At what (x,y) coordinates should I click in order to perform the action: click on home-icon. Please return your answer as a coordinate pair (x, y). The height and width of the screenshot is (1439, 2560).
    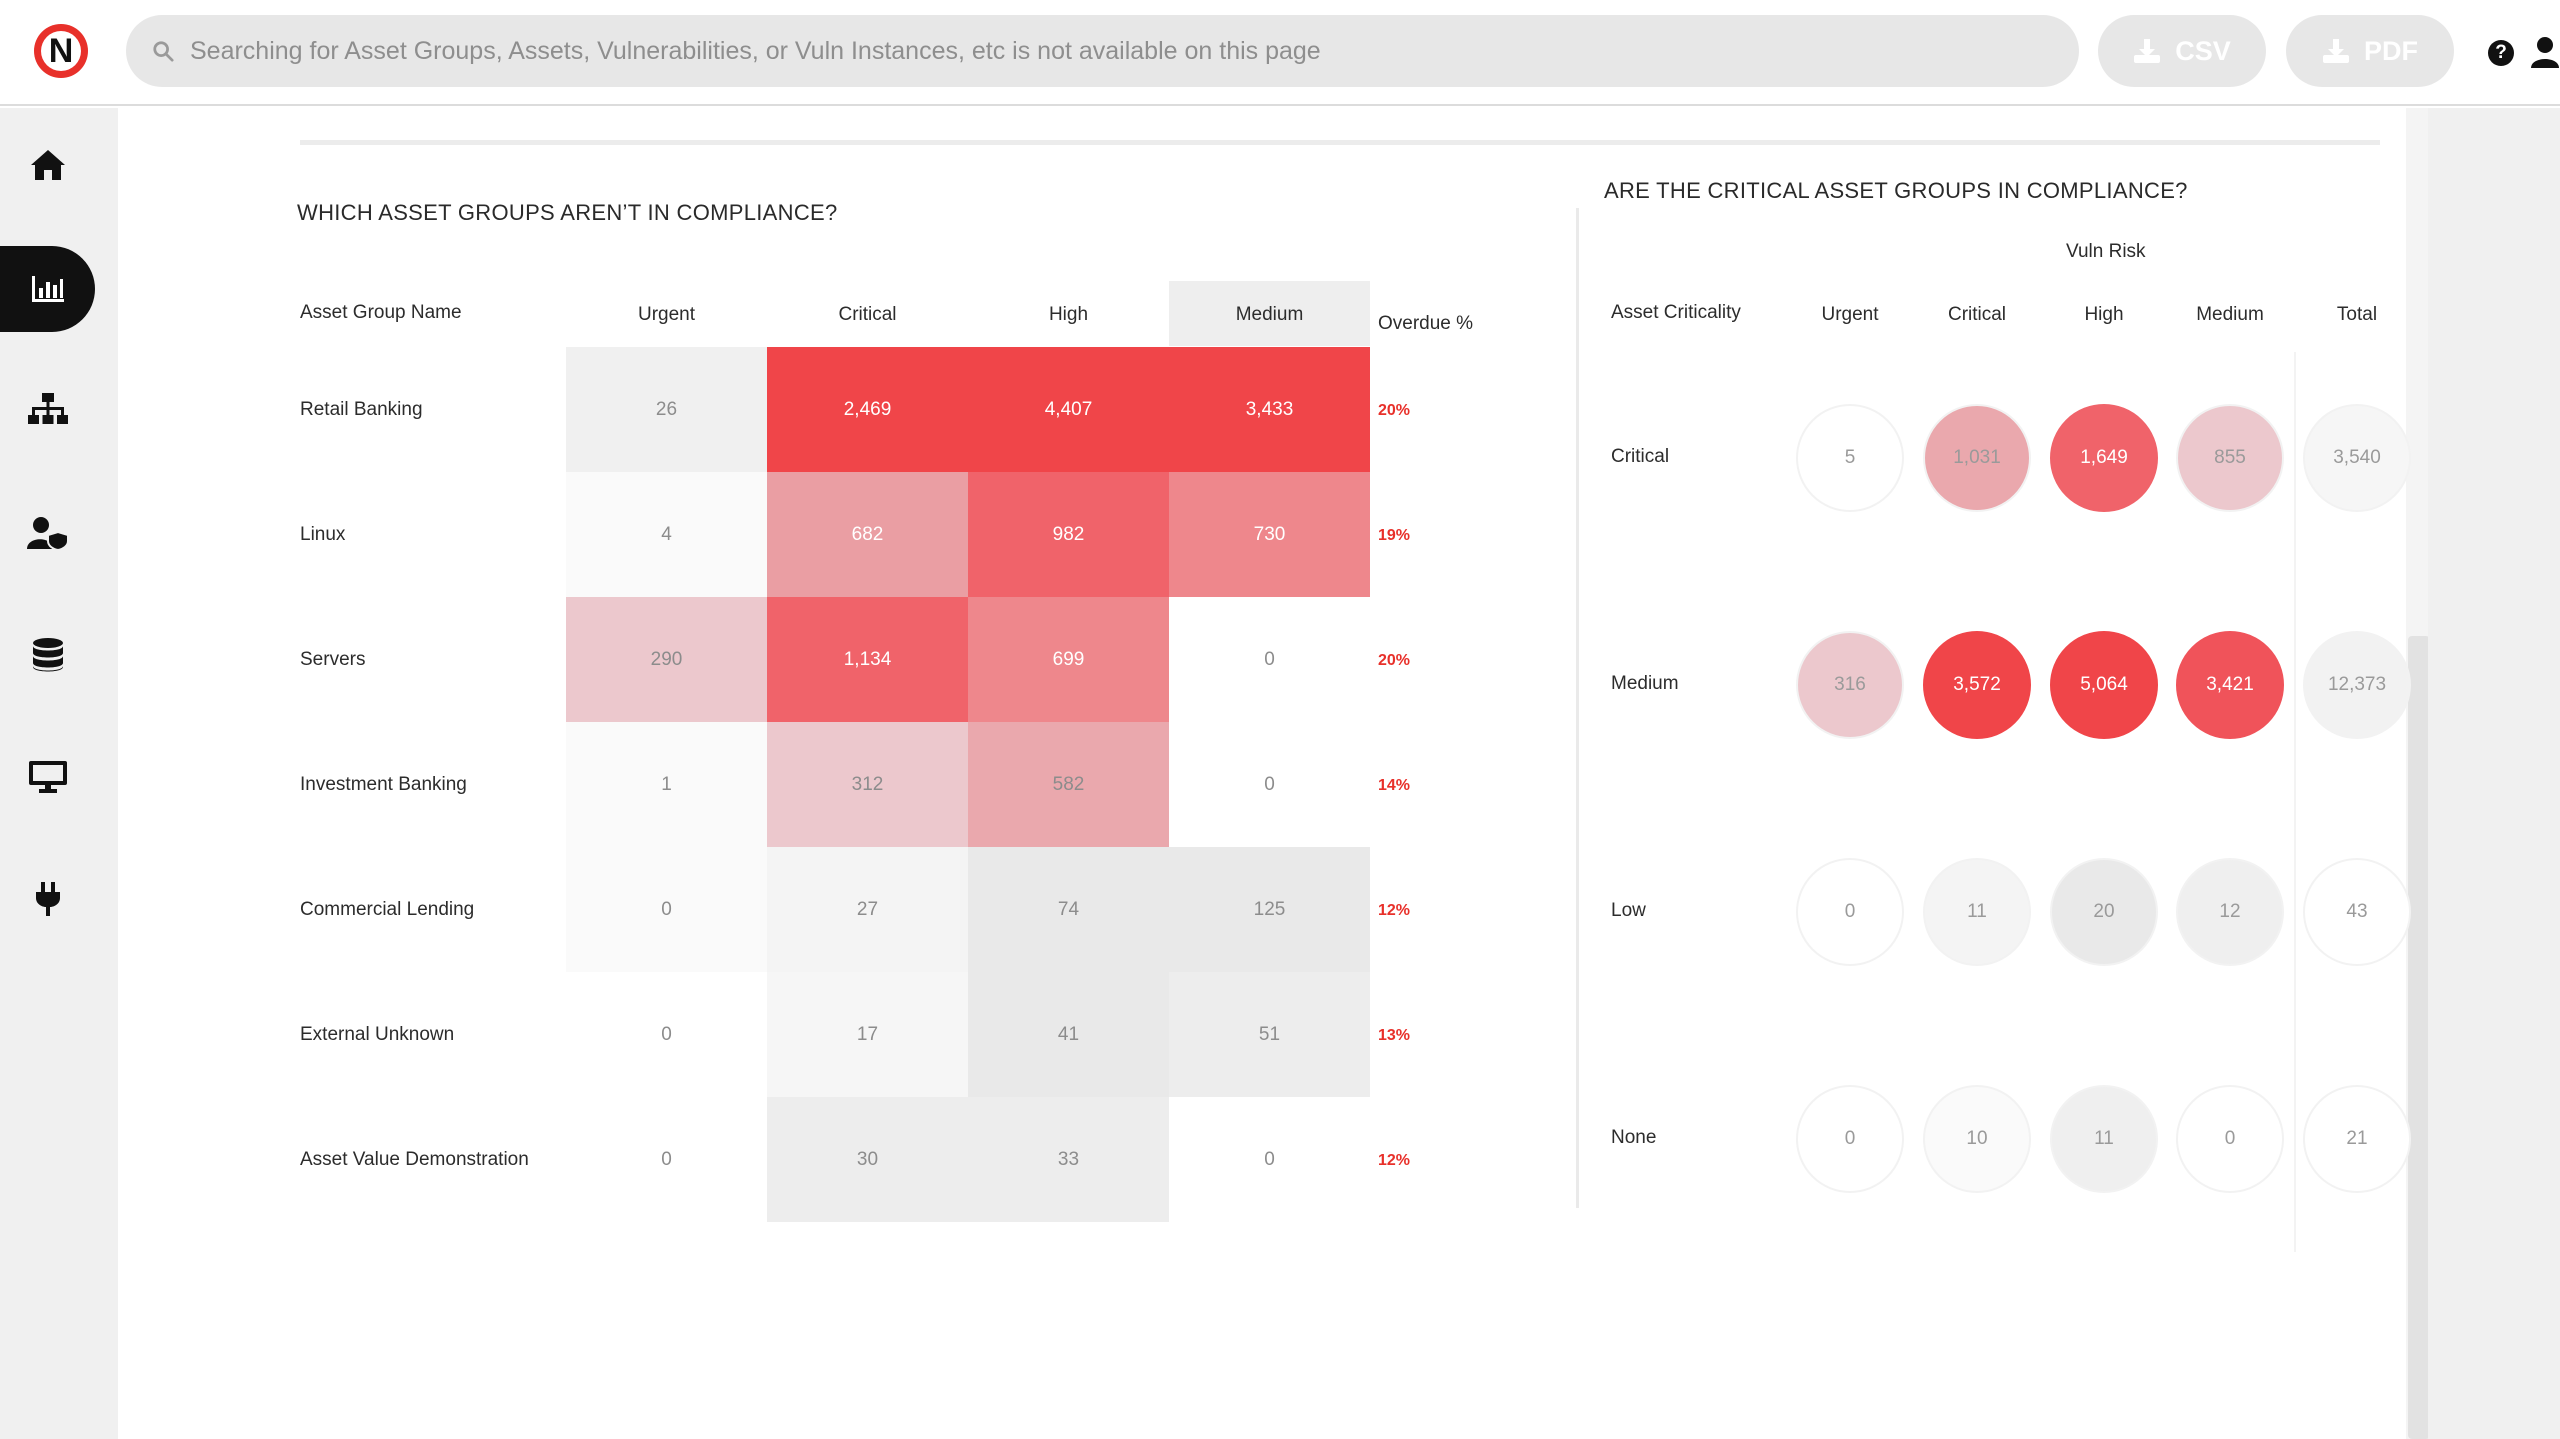
    Looking at the image, I should click on (47, 165).